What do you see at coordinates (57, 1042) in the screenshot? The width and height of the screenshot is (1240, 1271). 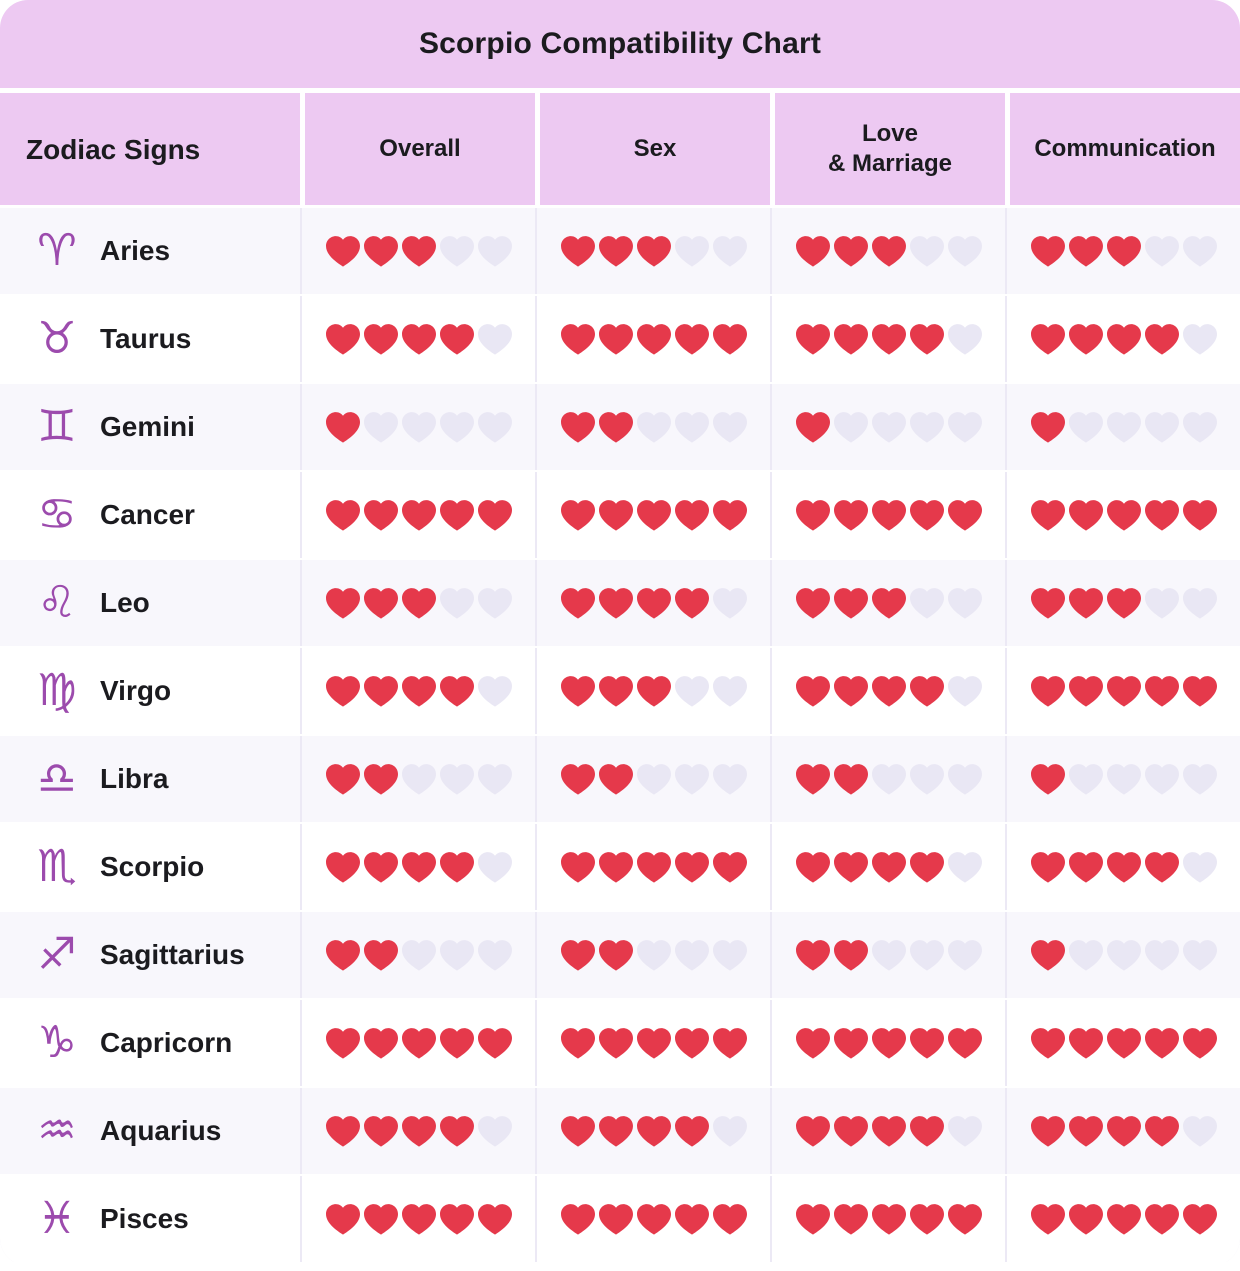 I see `capricorn-icon: ♑` at bounding box center [57, 1042].